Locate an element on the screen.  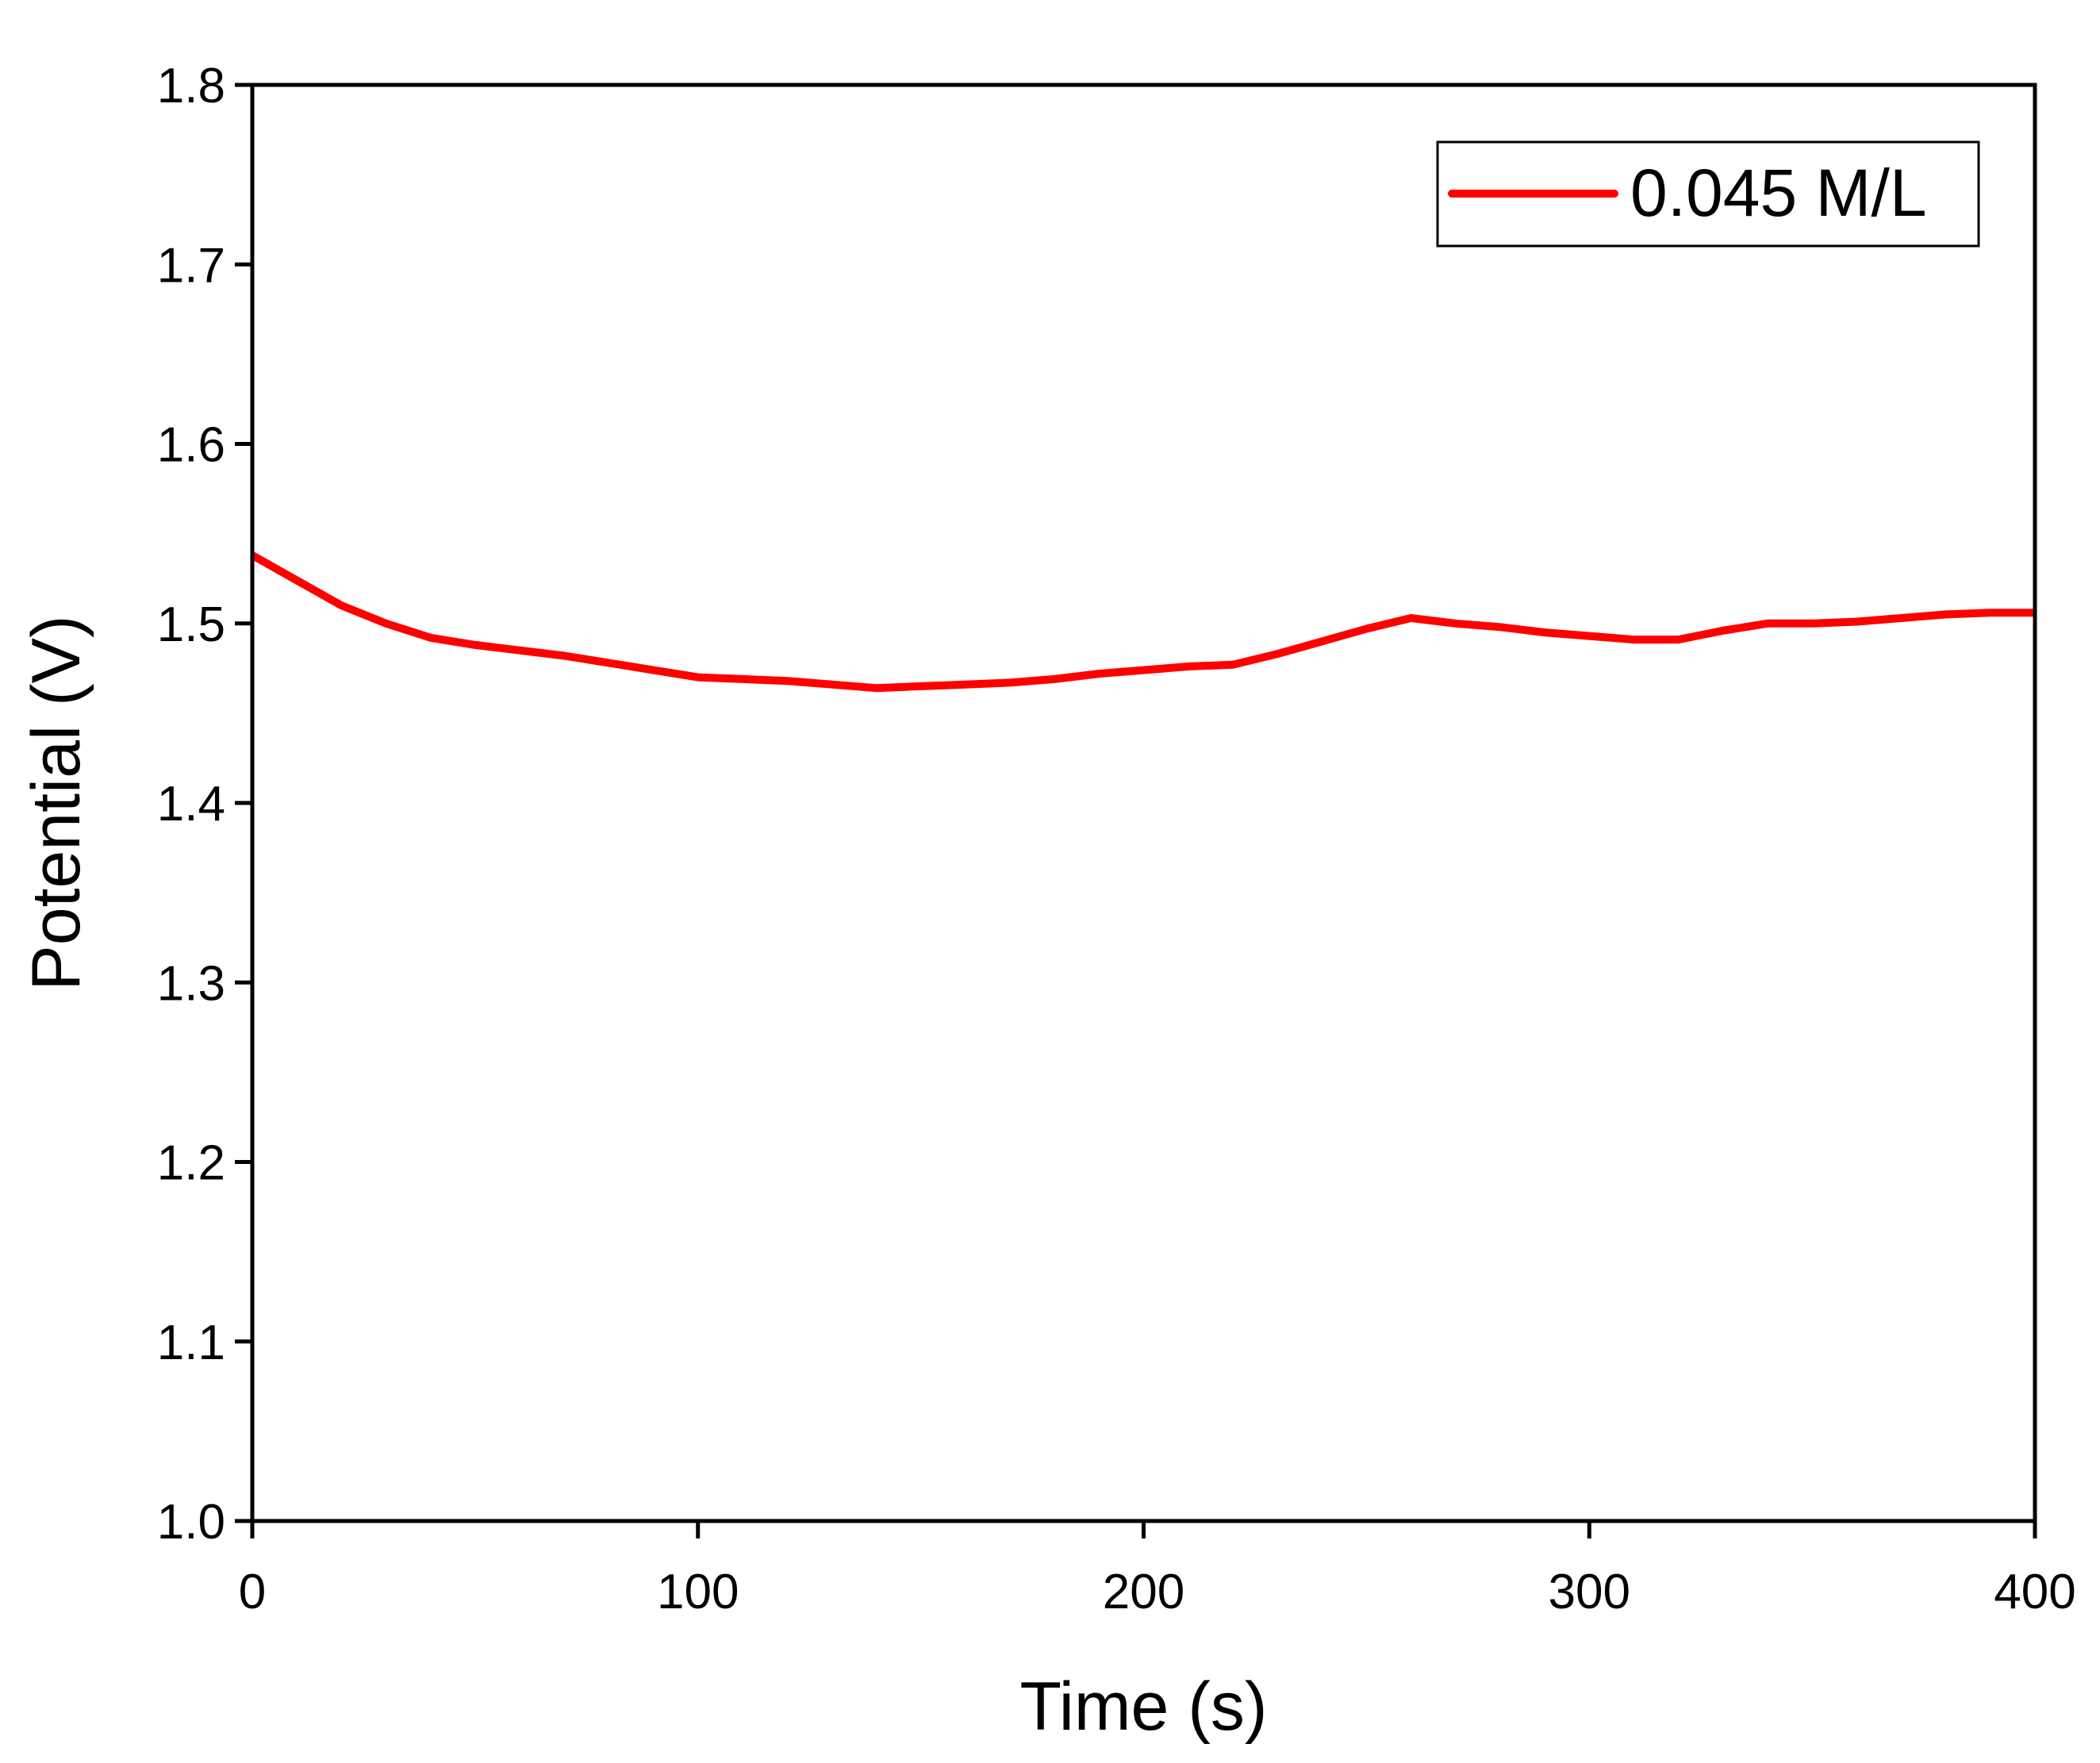
y-tick-label: 1.7 is located at coordinates (191, 265).